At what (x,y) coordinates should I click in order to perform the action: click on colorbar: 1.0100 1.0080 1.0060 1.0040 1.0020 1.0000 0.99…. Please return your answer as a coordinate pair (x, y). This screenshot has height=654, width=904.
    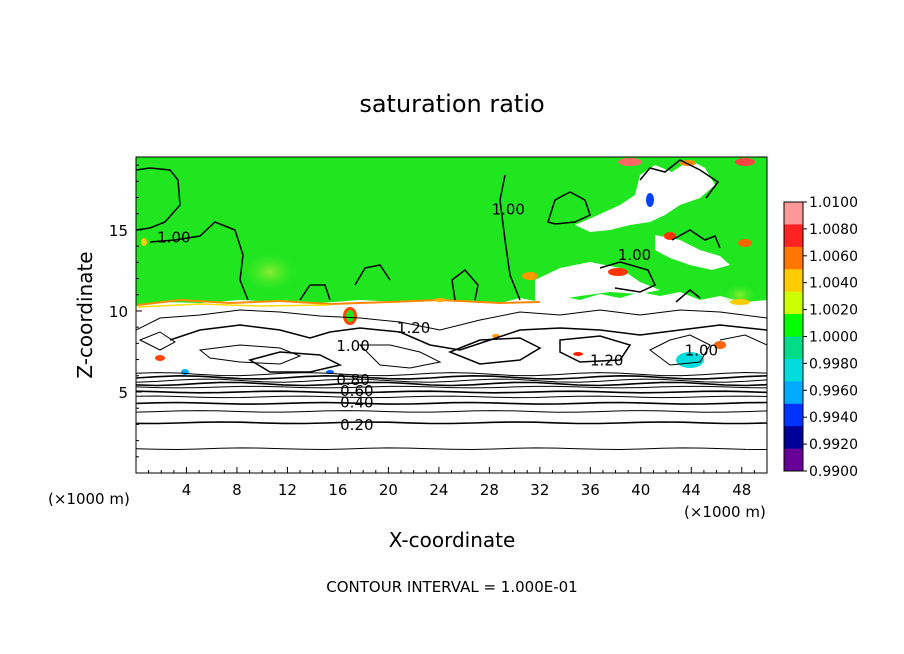
    Looking at the image, I should click on (820, 337).